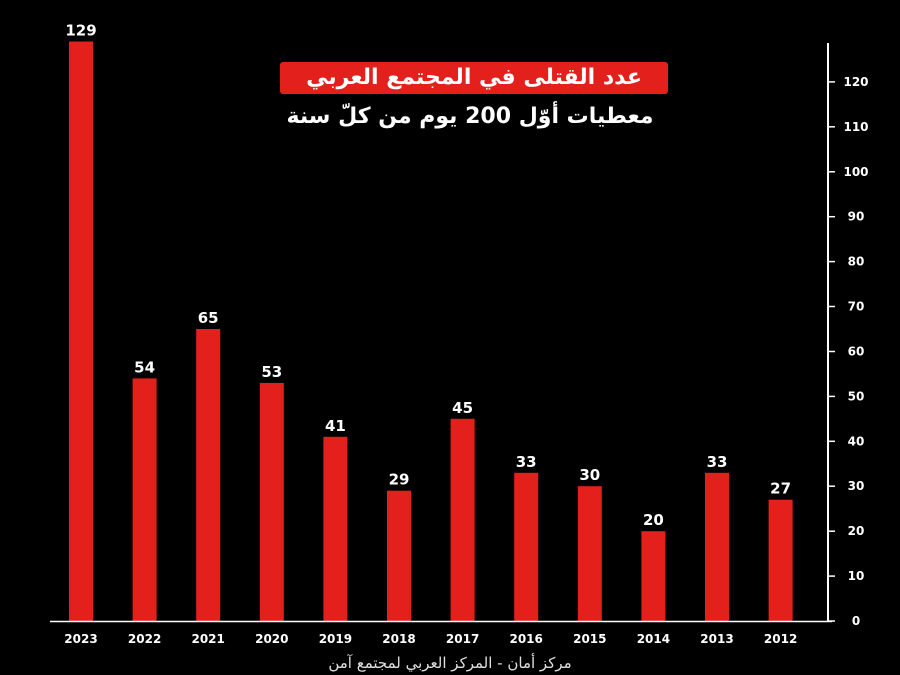 Image resolution: width=900 pixels, height=675 pixels. What do you see at coordinates (856, 486) in the screenshot?
I see `y-tick-label-30: 30` at bounding box center [856, 486].